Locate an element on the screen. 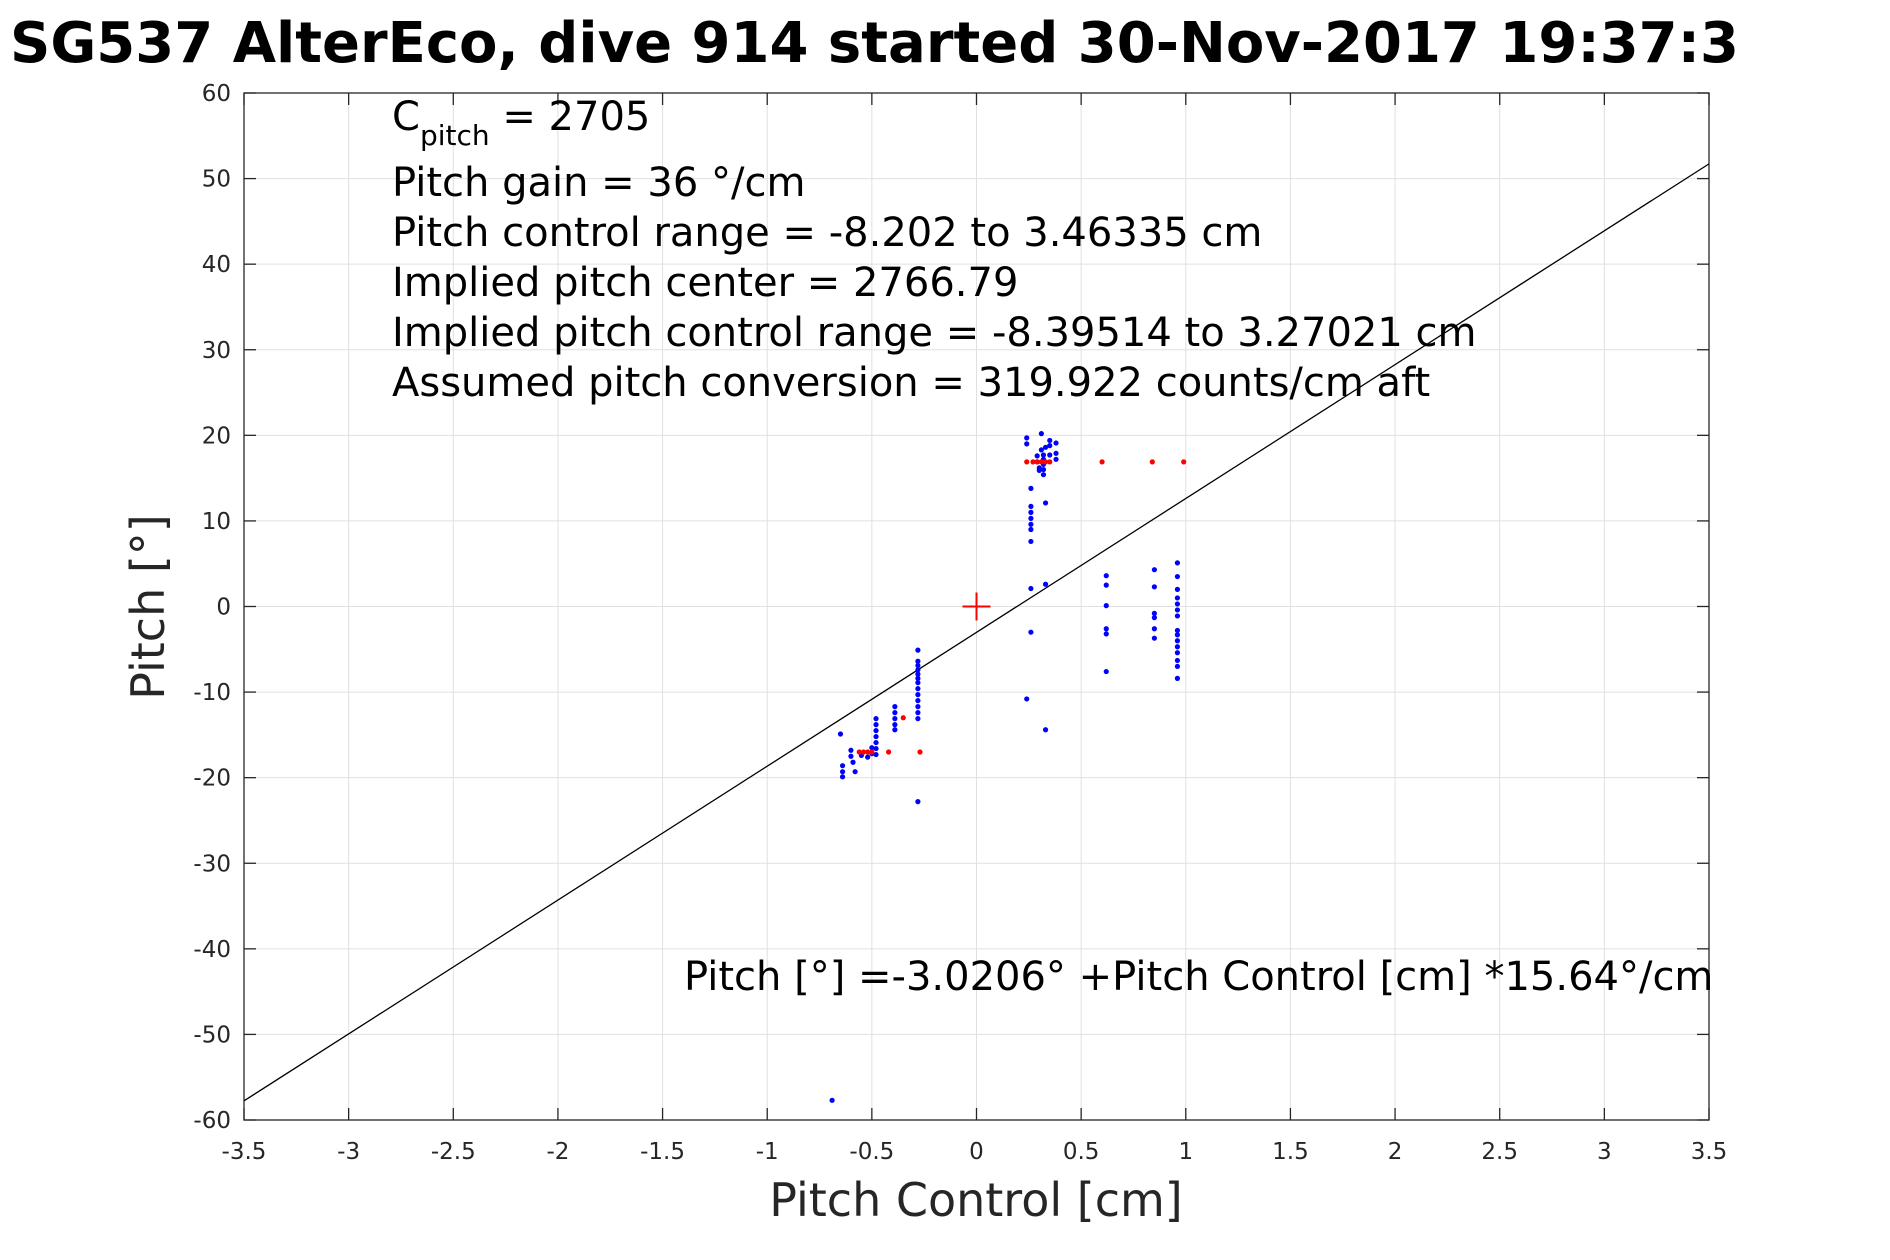 The height and width of the screenshot is (1260, 1890). x-tick-label: 1.5 is located at coordinates (1290, 1152).